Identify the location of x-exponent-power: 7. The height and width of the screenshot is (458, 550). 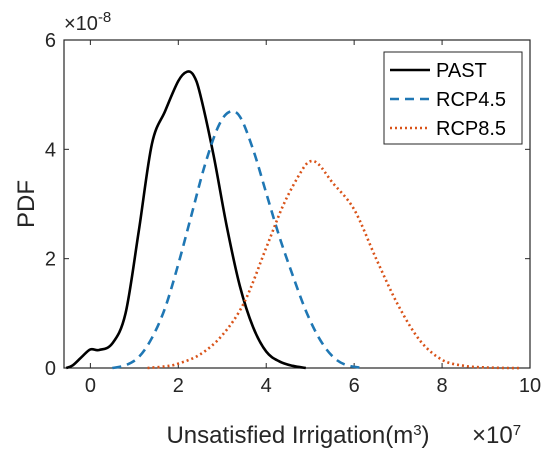
(517, 430).